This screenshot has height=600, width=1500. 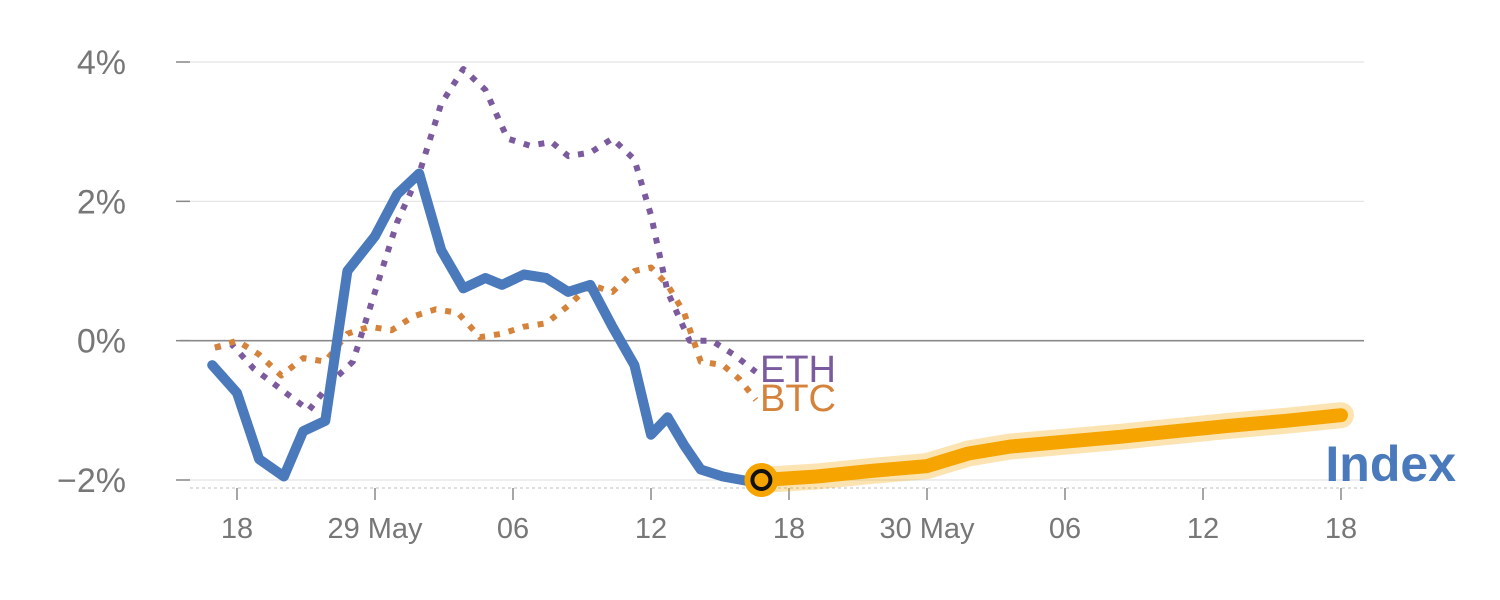 I want to click on x-axis: 18 29 May 06 12 18 30 May 06 12 18, so click(x=777, y=516).